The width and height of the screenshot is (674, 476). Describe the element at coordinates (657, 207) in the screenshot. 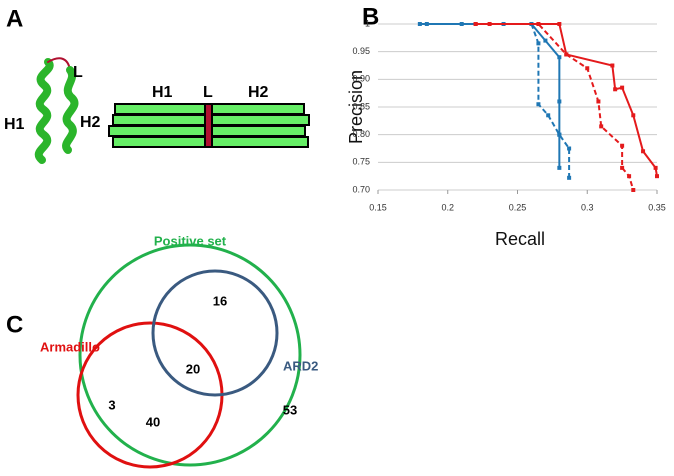

I see `x-tick-label: 0.35` at that location.